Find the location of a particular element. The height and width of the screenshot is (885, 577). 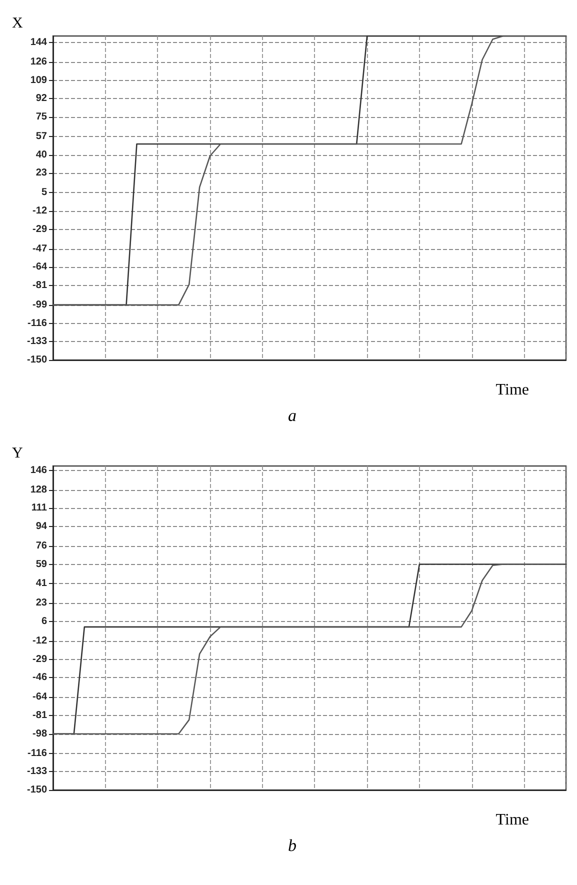

y-tick-label: 40 is located at coordinates (42, 154).